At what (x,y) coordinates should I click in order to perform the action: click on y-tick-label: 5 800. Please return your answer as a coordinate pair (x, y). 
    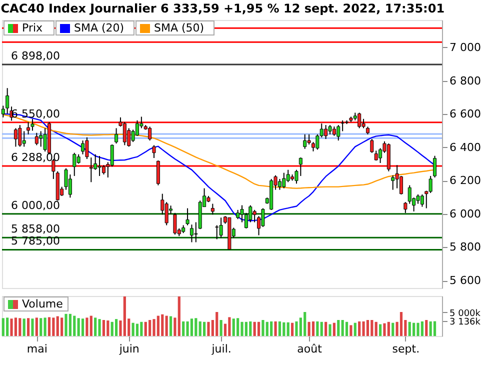
    Looking at the image, I should click on (465, 247).